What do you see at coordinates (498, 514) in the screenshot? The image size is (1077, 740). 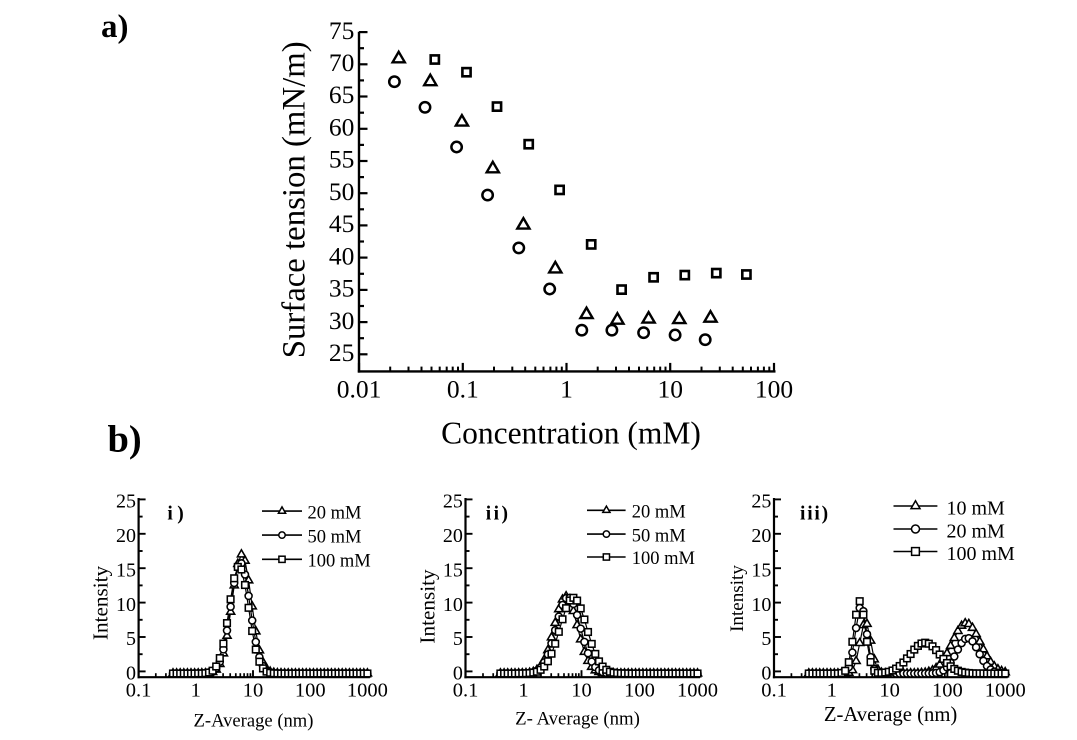 I see `svg-text: ii)` at bounding box center [498, 514].